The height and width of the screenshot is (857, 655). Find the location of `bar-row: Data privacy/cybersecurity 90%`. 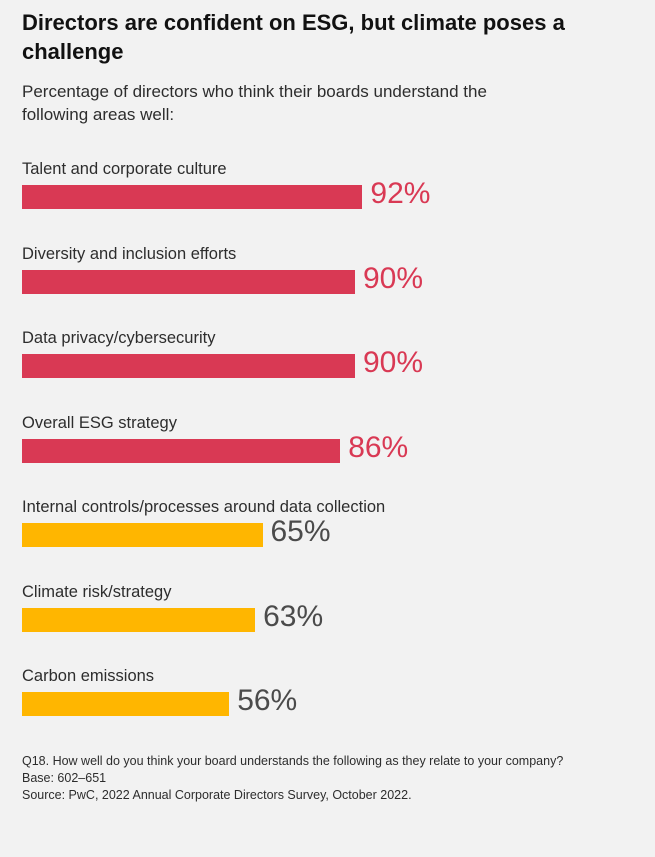

bar-row: Data privacy/cybersecurity 90% is located at coordinates (332, 364).